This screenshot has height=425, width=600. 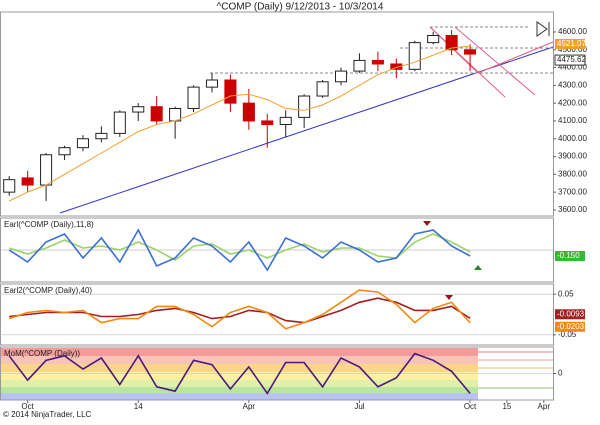 What do you see at coordinates (42, 353) in the screenshot?
I see `indicator-name: MoM(^COMP (Daily))` at bounding box center [42, 353].